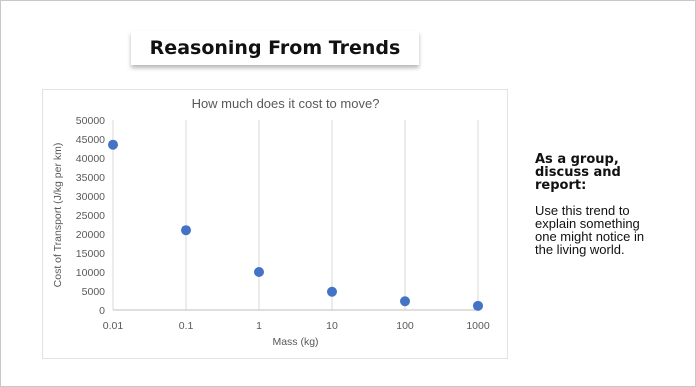  What do you see at coordinates (332, 326) in the screenshot?
I see `x-tick-label: 10` at bounding box center [332, 326].